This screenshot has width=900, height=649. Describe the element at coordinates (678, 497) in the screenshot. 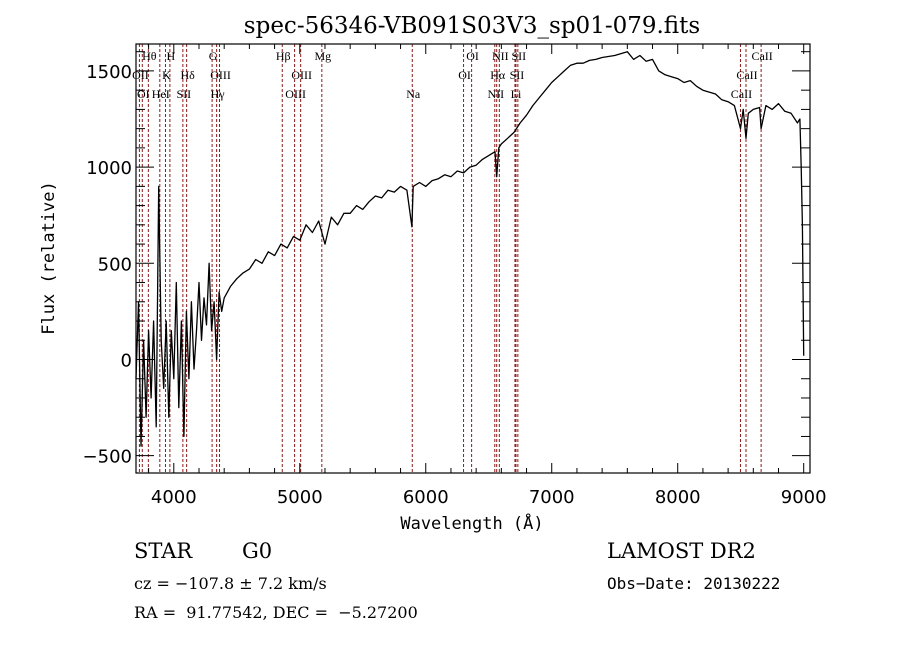

I see `x-tick-label: 8000` at that location.